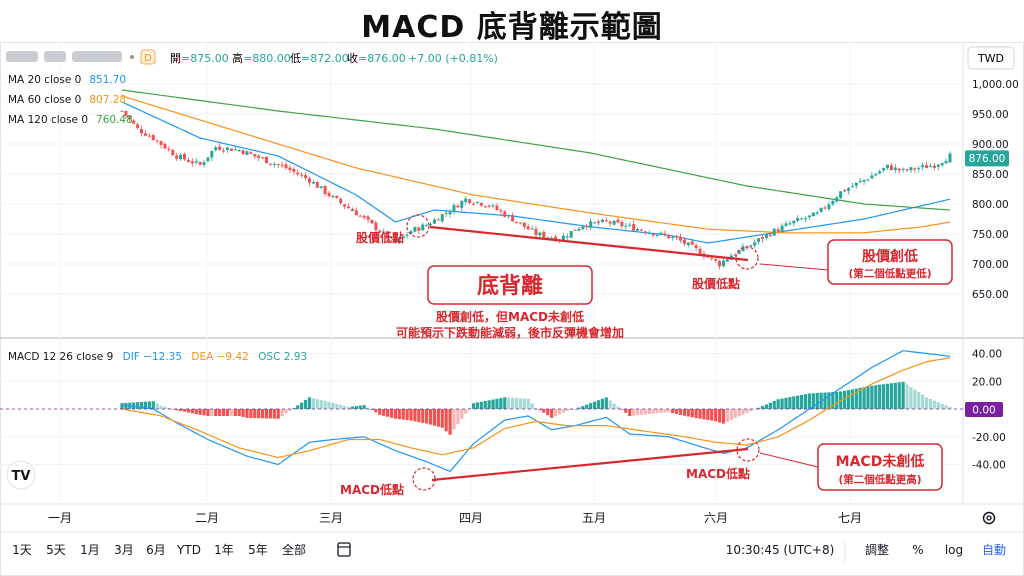 The height and width of the screenshot is (576, 1024). I want to click on range-button: 5天, so click(56, 550).